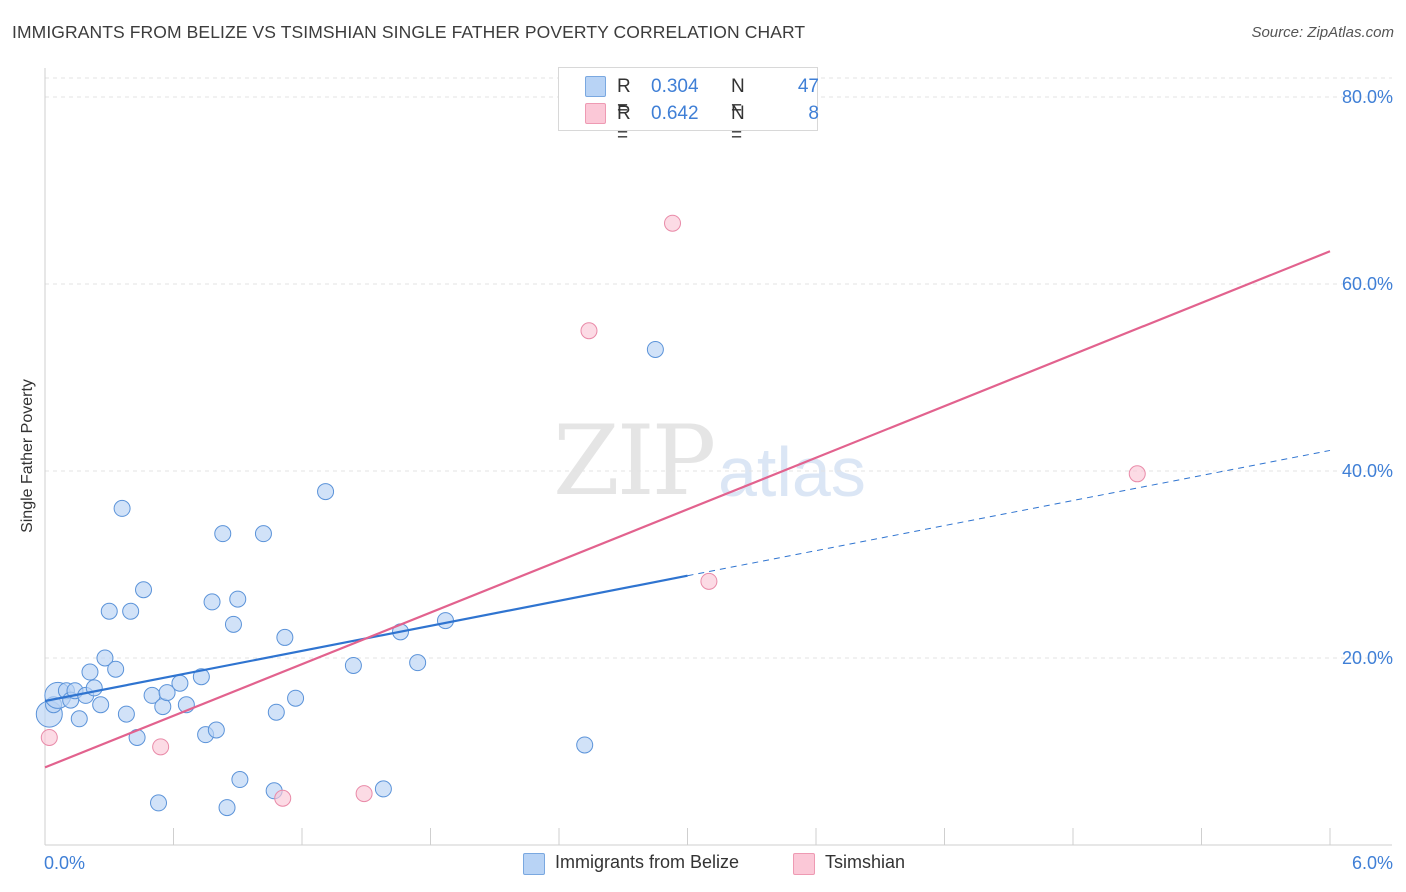 The image size is (1406, 892). Describe the element at coordinates (1322, 32) in the screenshot. I see `source-label: Source: ZipAtlas.com` at that location.